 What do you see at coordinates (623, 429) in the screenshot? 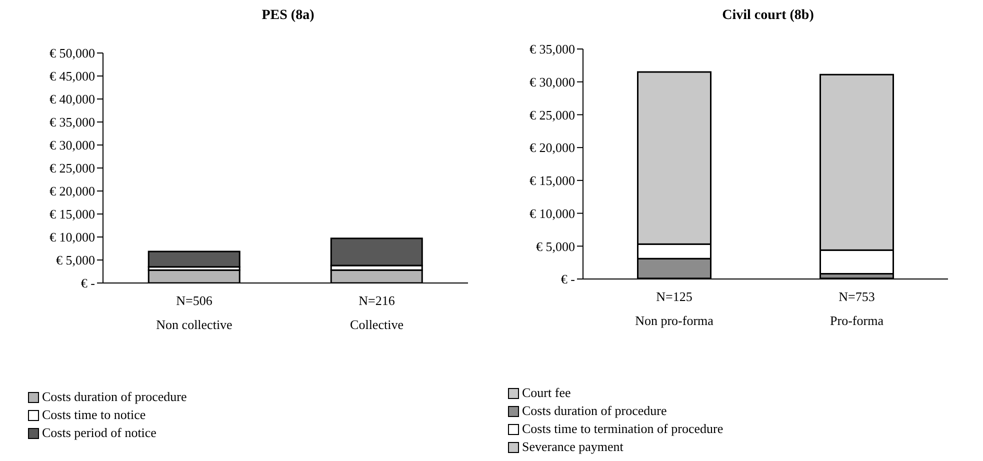
I see `legend-label: Costs time to termination of procedure` at bounding box center [623, 429].